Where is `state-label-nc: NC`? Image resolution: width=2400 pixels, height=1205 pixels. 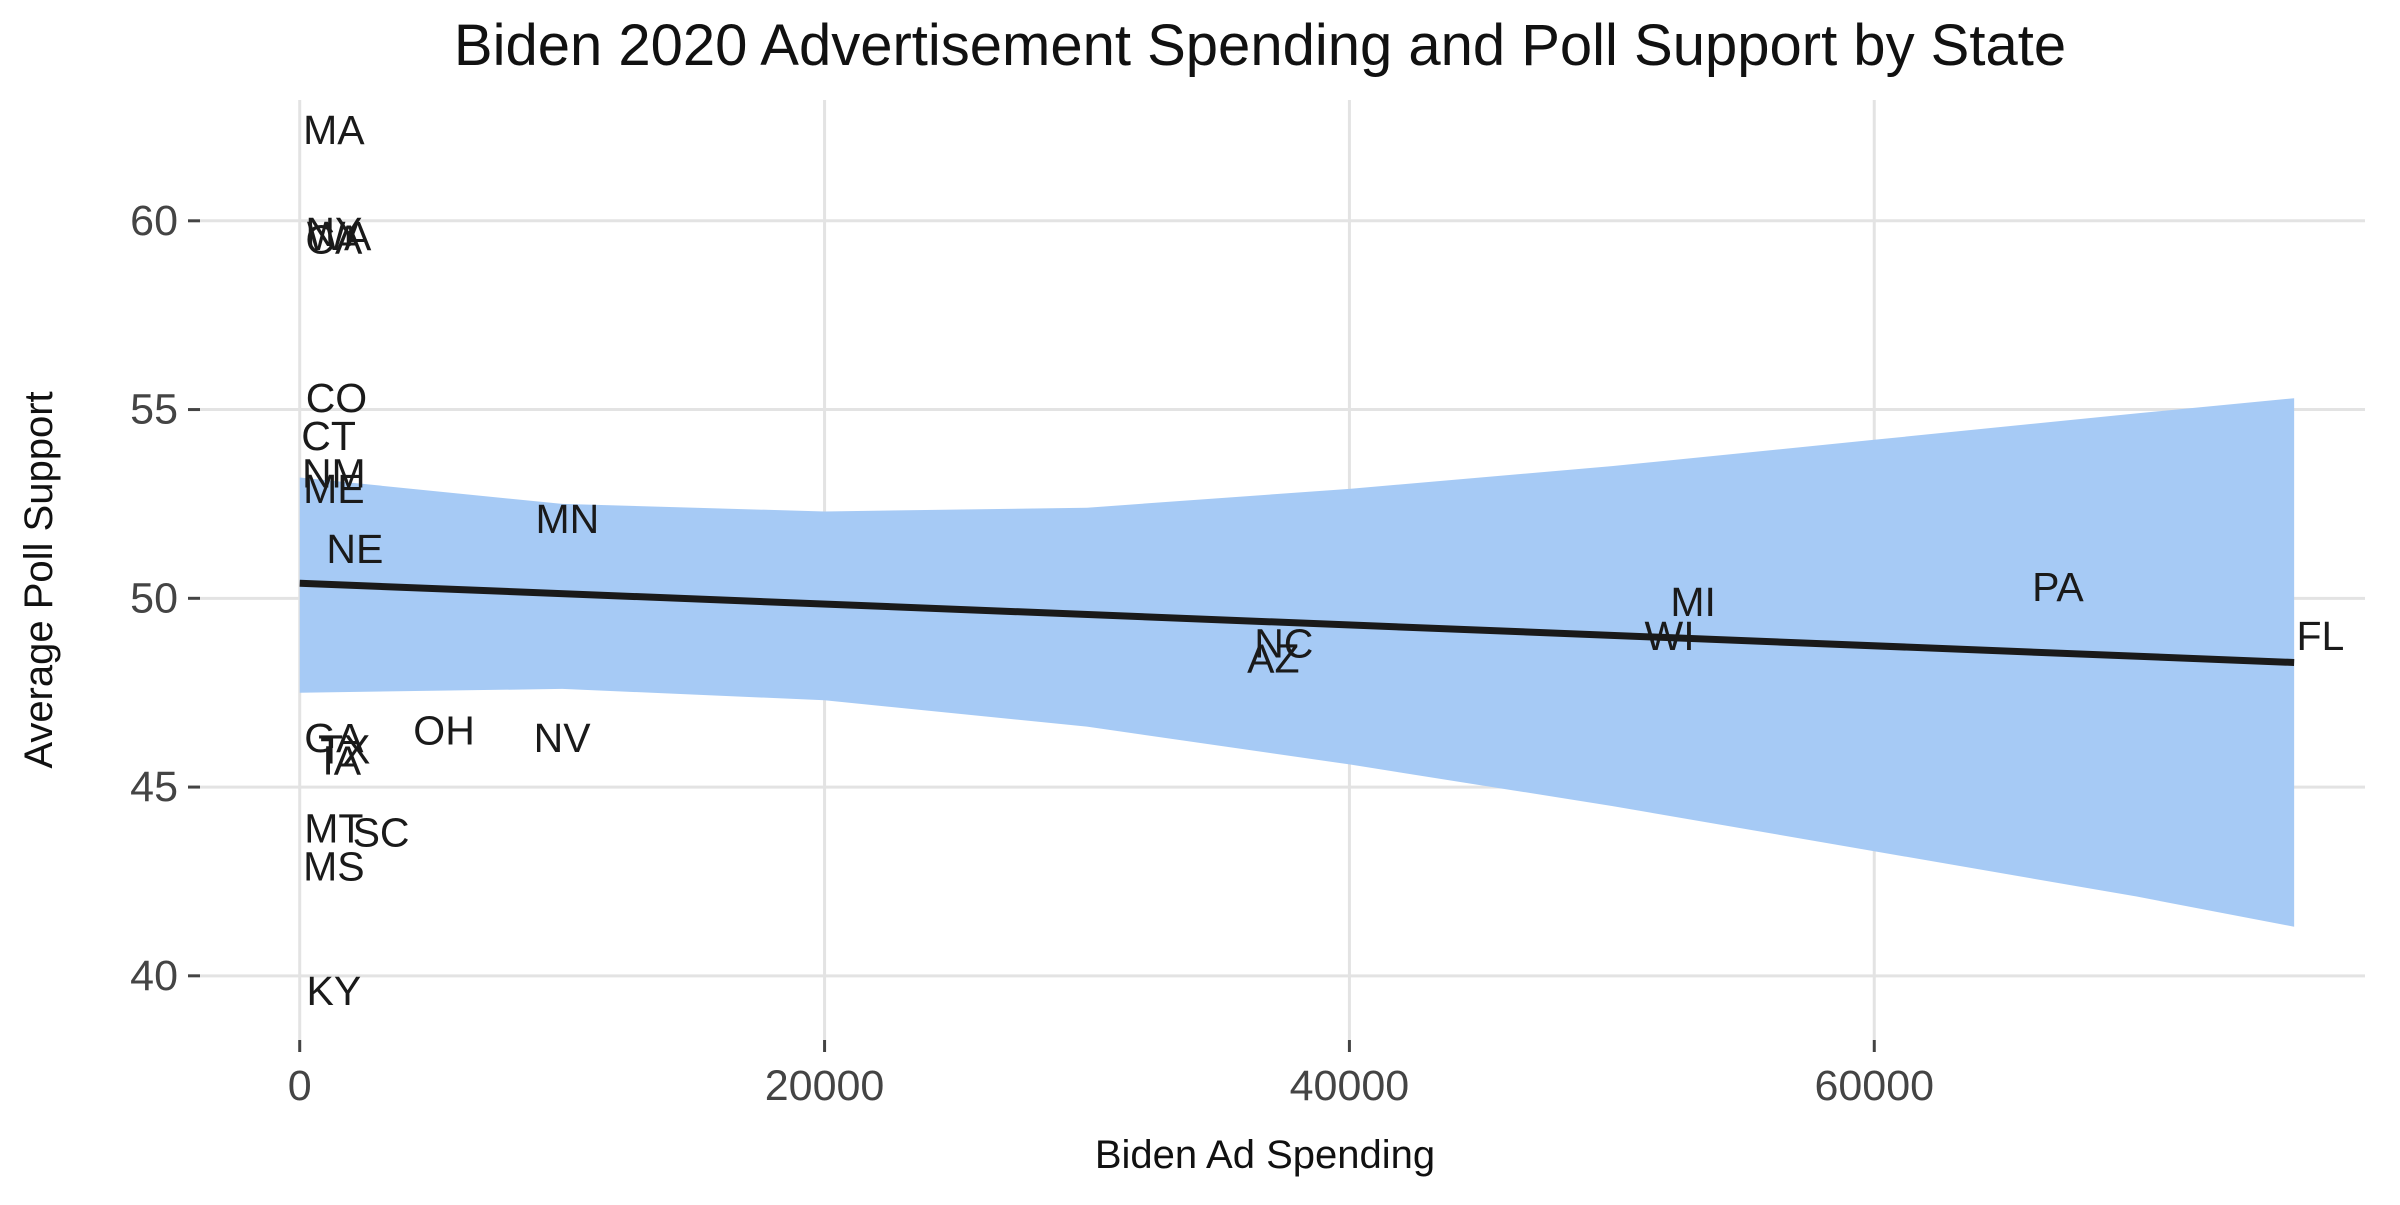
state-label-nc: NC is located at coordinates (1283, 644).